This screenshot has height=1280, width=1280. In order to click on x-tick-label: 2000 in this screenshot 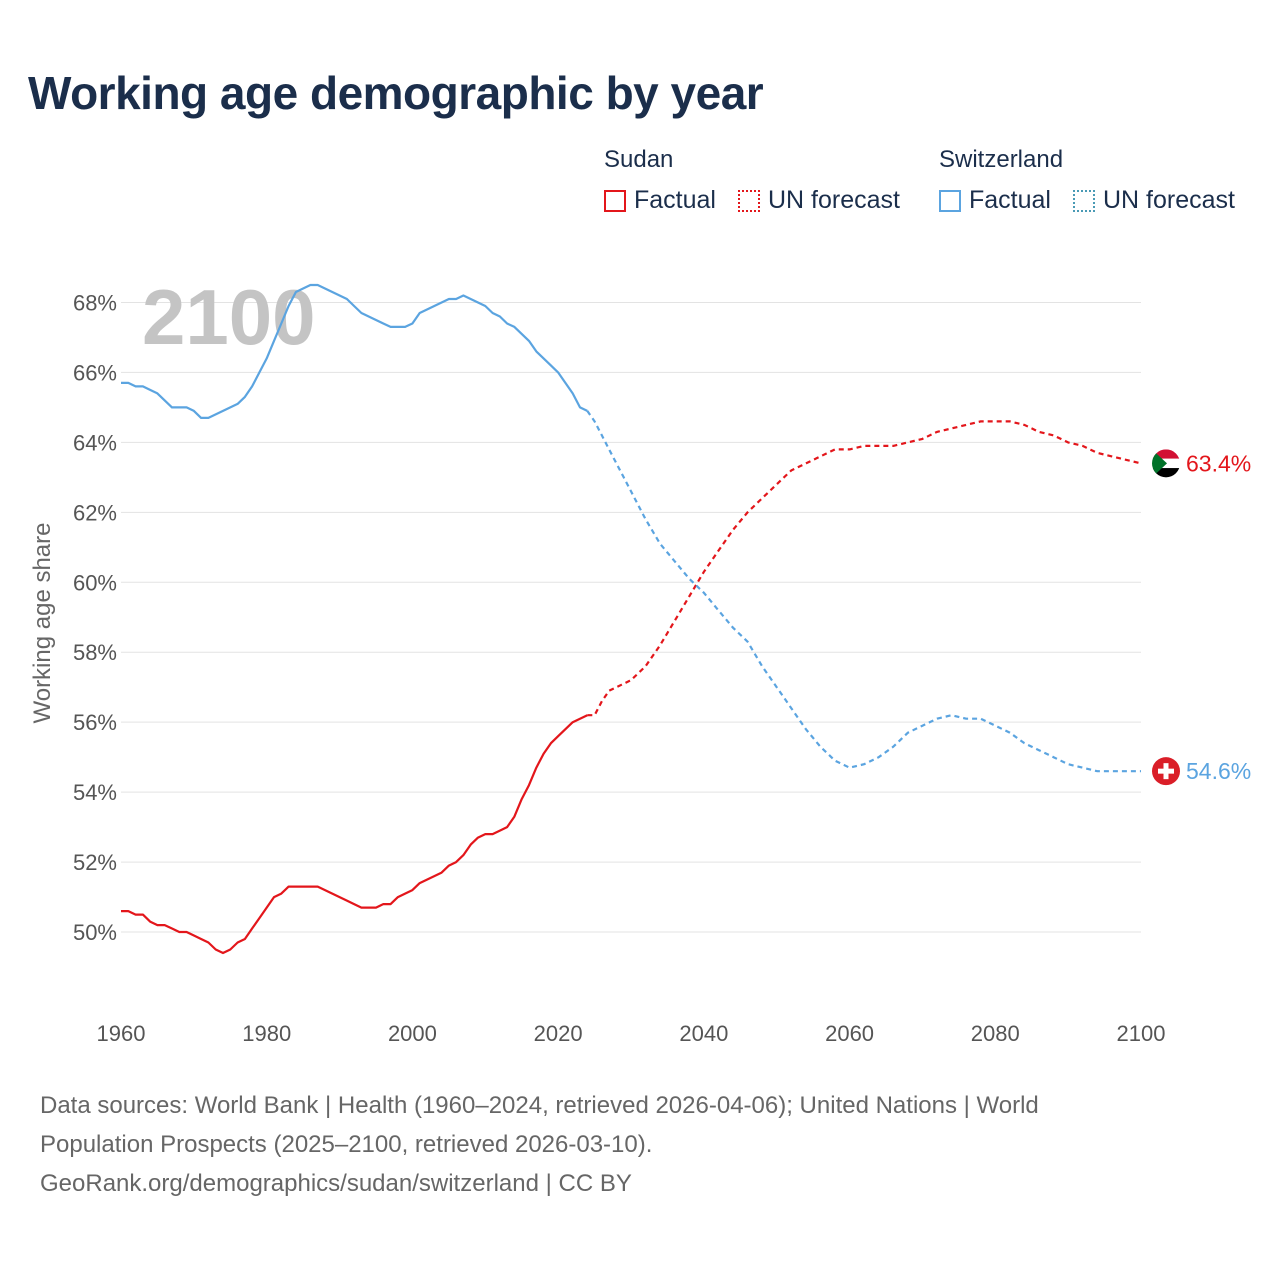, I will do `click(412, 1033)`.